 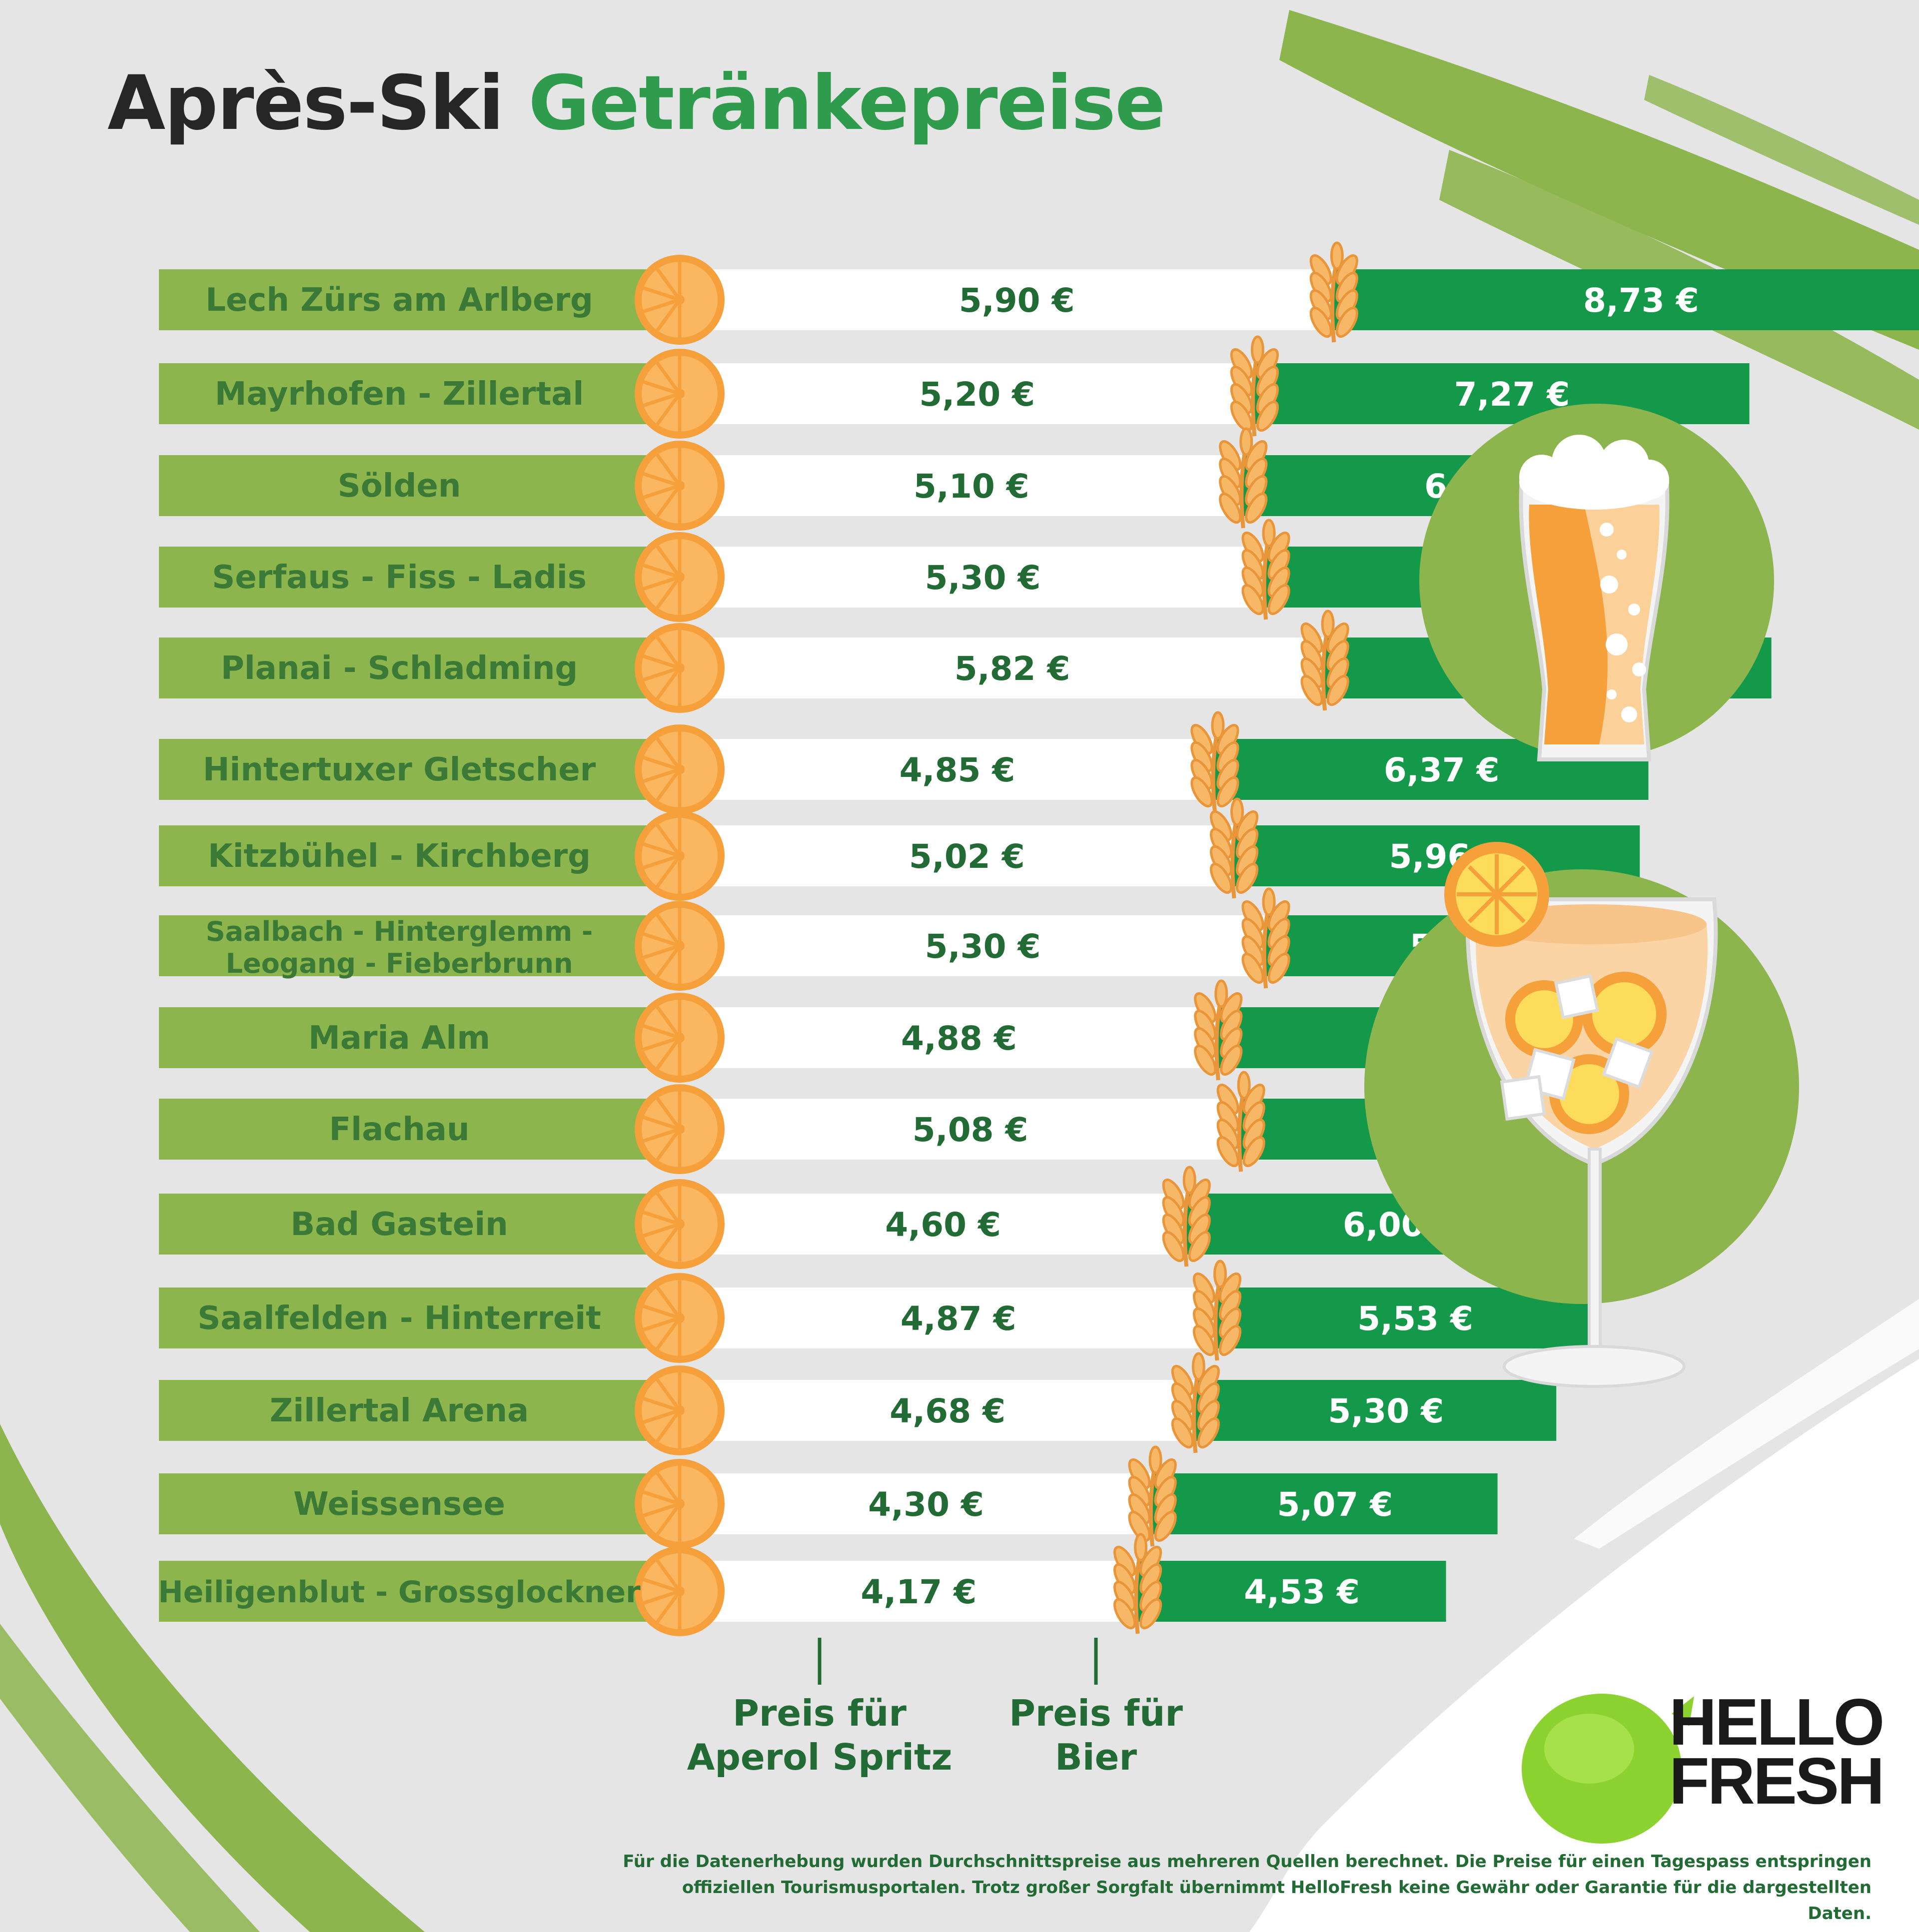 I want to click on bier-price-label: 5,07 €, so click(x=1335, y=1504).